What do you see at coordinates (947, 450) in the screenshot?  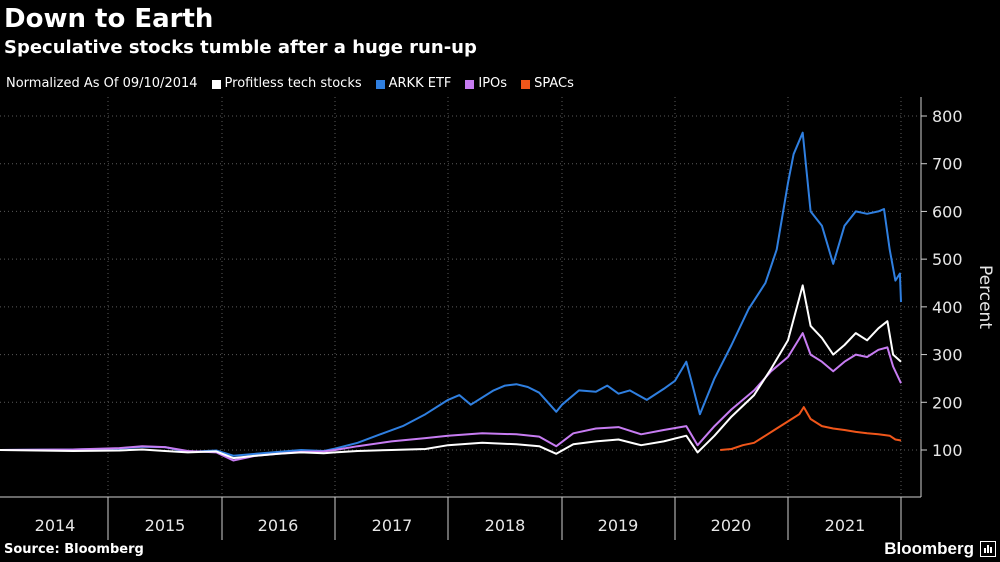 I see `y-tick-label: 100` at bounding box center [947, 450].